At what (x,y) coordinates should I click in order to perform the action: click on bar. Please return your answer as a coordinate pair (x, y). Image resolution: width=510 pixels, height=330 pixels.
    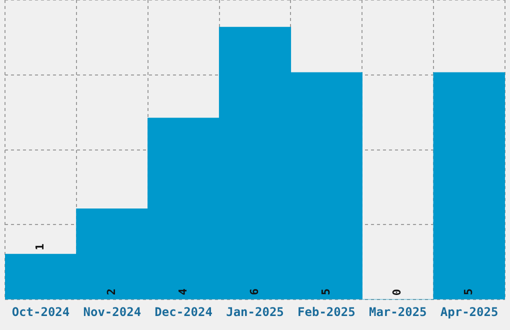
    Looking at the image, I should click on (469, 186).